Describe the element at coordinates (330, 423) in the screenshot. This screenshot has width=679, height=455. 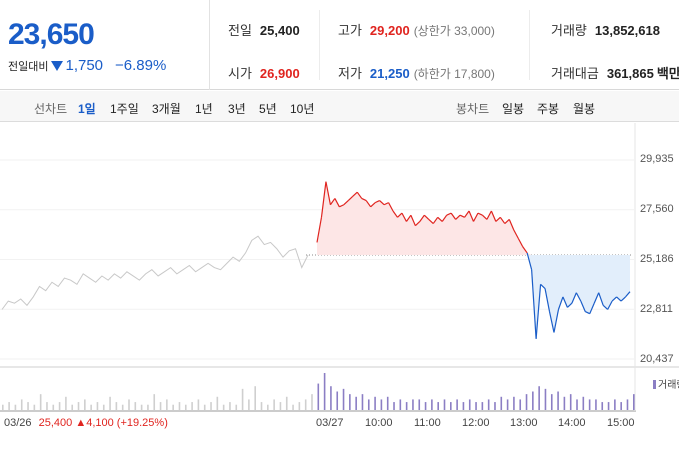
I see `x-tick-label: 03/27` at that location.